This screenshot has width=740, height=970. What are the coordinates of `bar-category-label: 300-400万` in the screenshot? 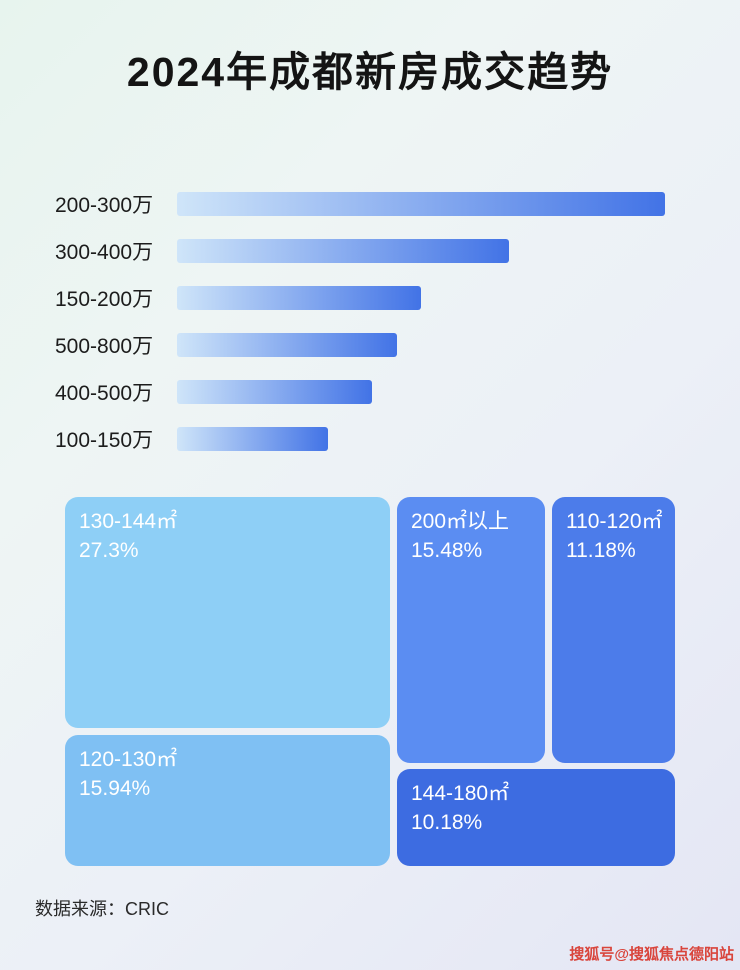 It's located at (104, 252).